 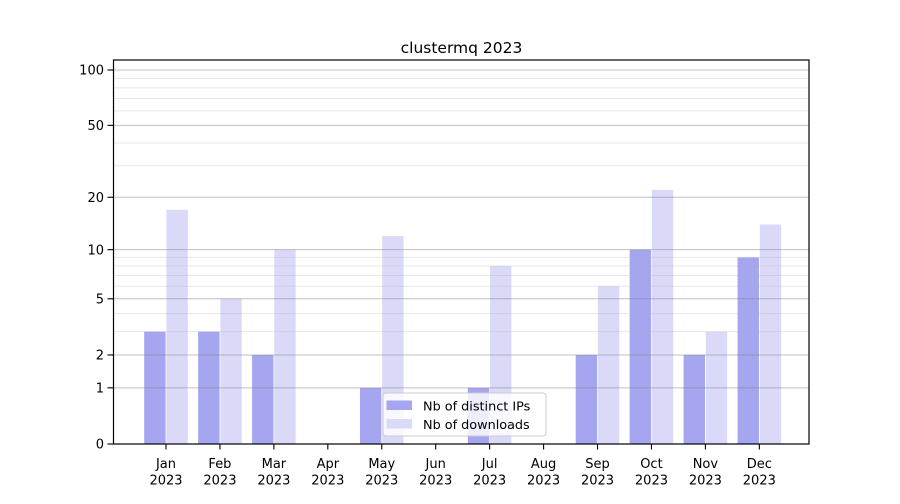 What do you see at coordinates (95, 198) in the screenshot?
I see `y-tick-label: 20` at bounding box center [95, 198].